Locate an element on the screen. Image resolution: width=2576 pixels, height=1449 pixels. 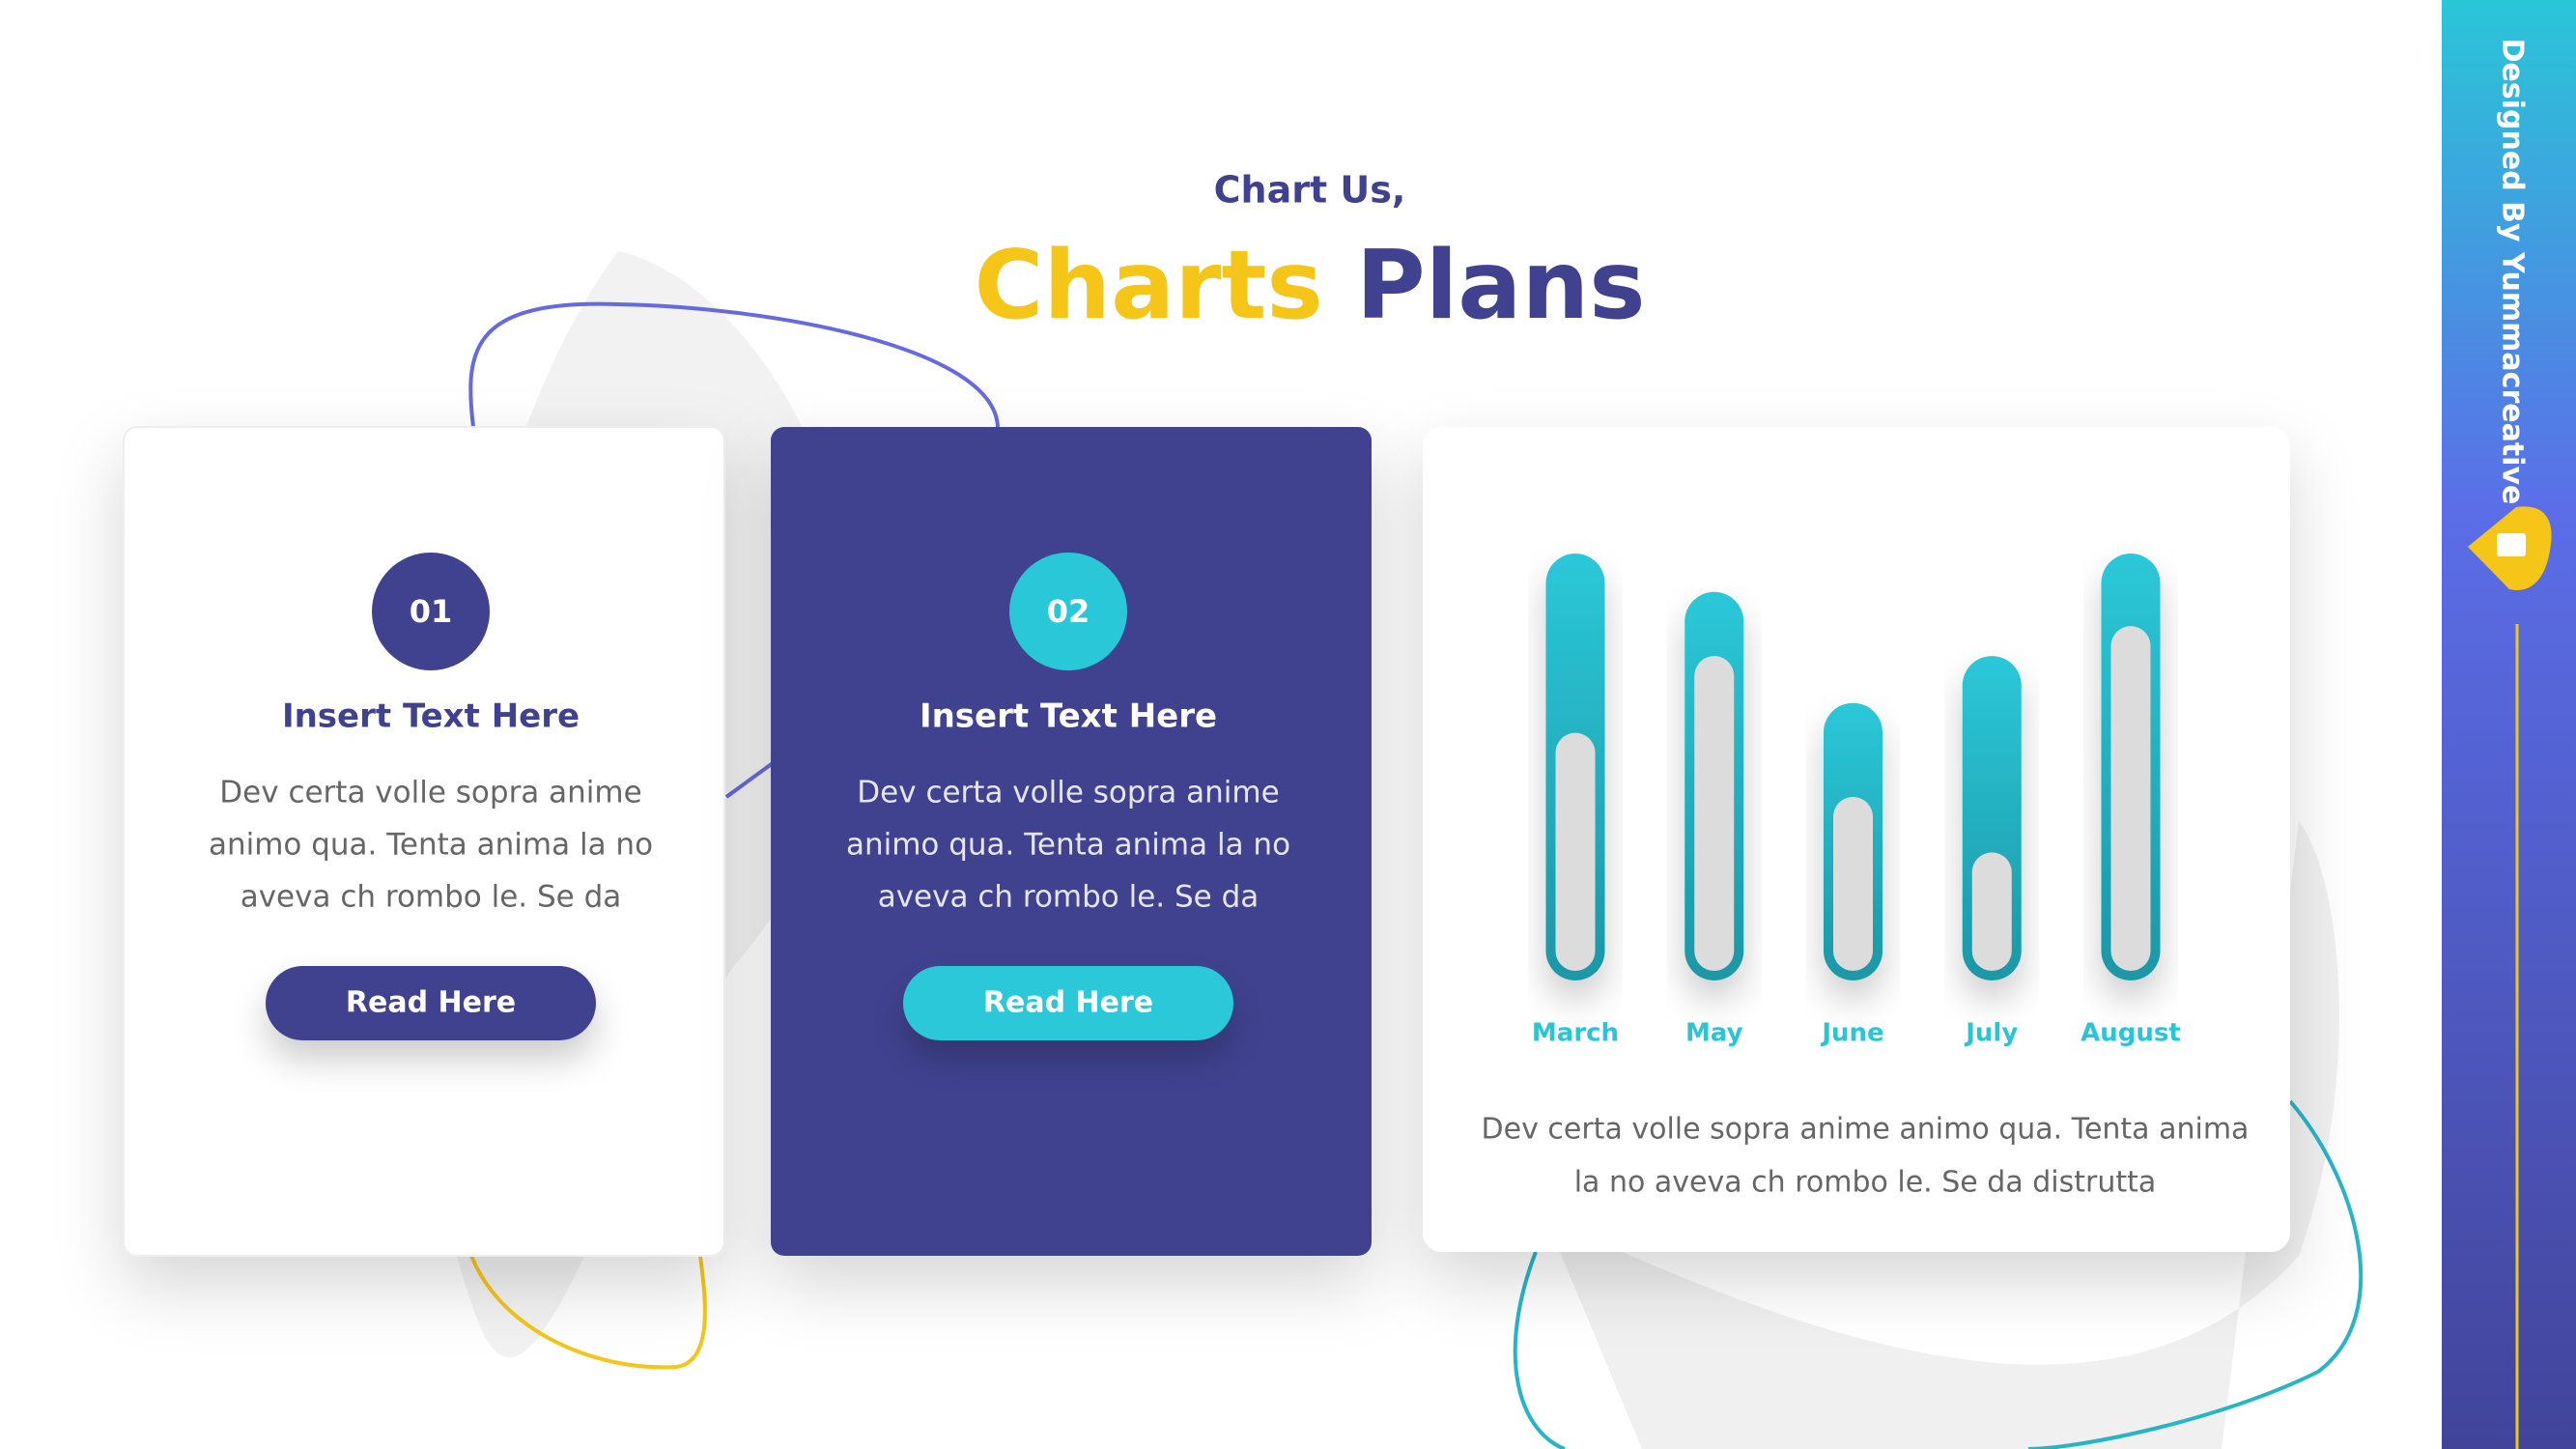
x-tick-label: May is located at coordinates (1714, 1033).